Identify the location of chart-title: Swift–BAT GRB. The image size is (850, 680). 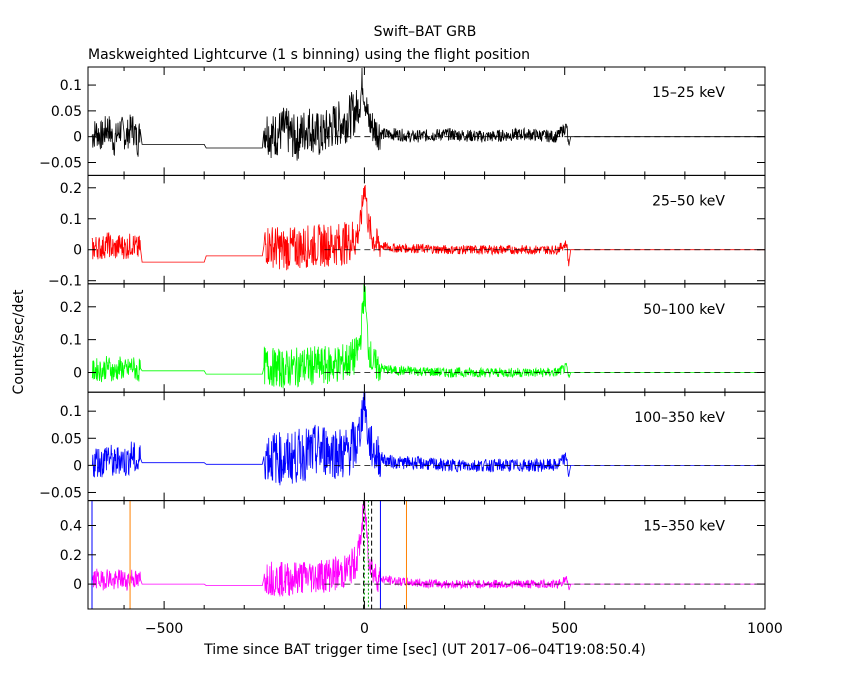
(425, 32).